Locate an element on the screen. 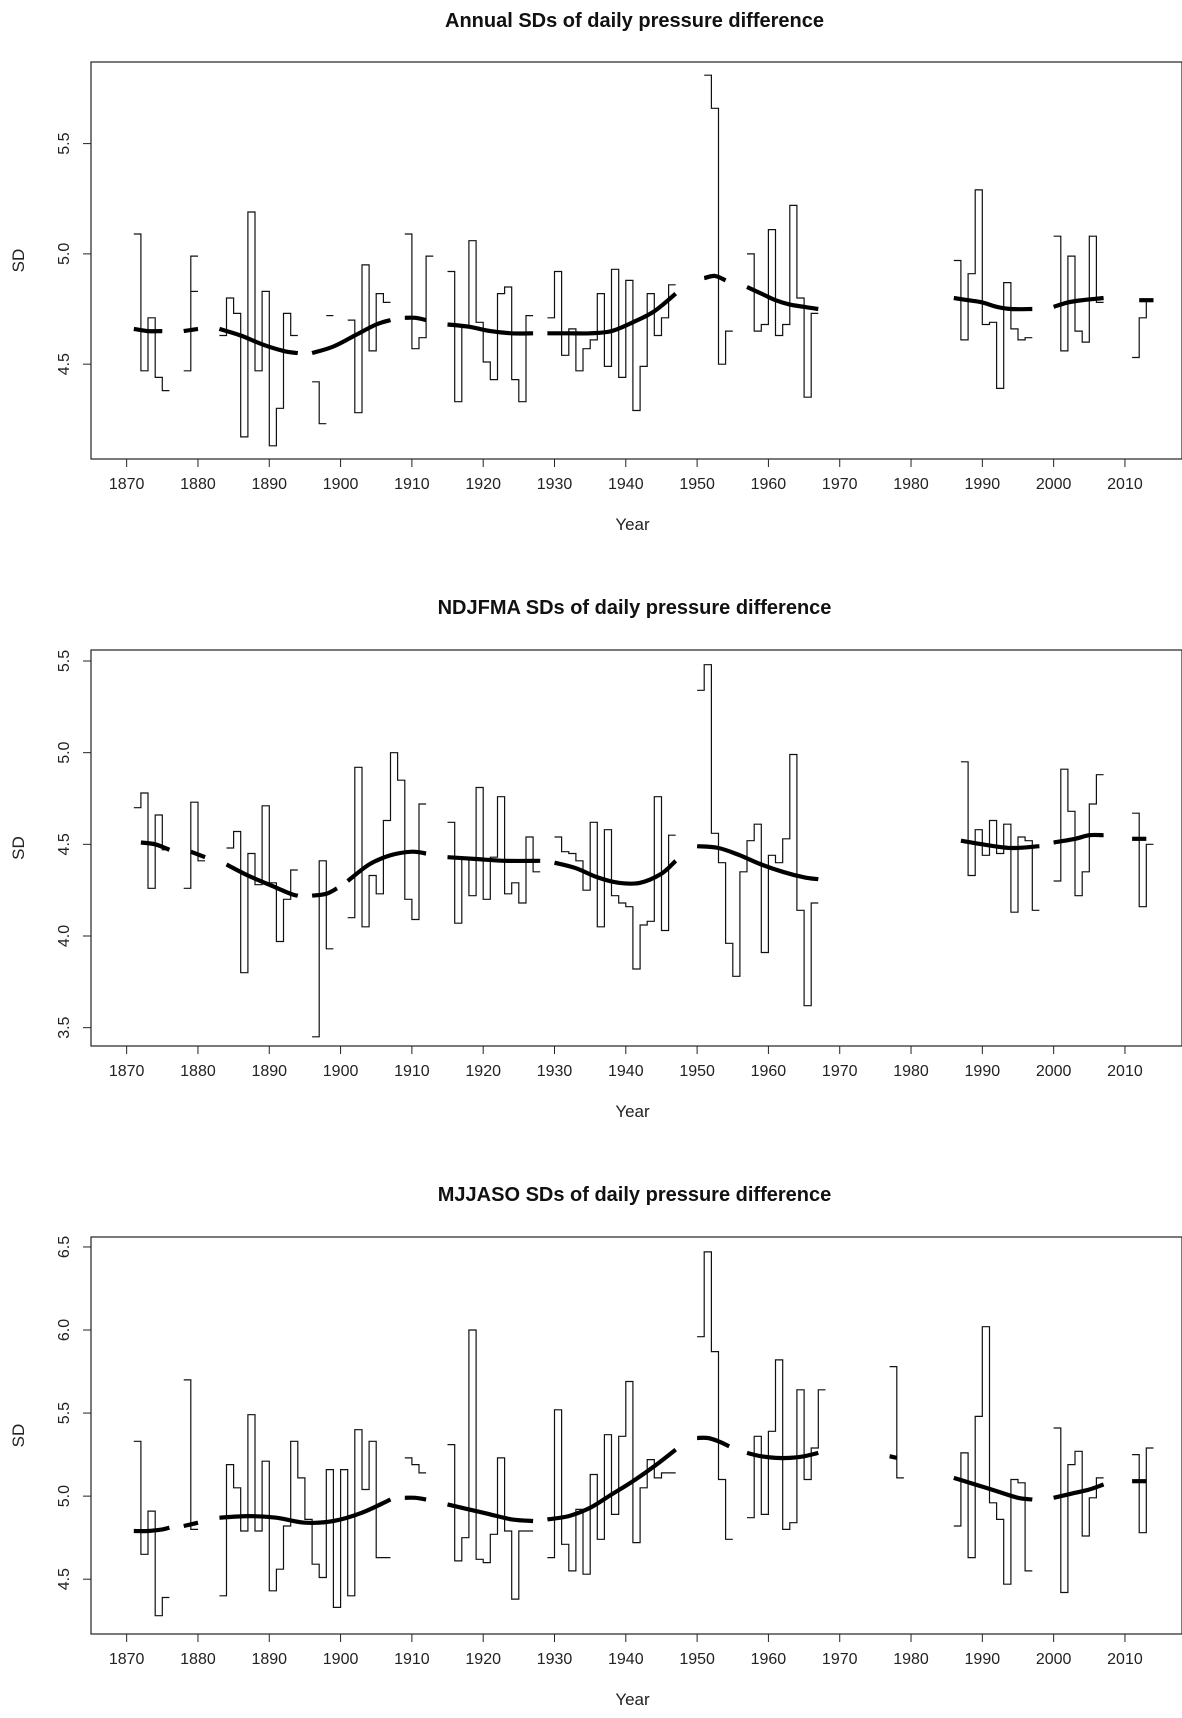  y-tick-label: 6.0 is located at coordinates (64, 1330).